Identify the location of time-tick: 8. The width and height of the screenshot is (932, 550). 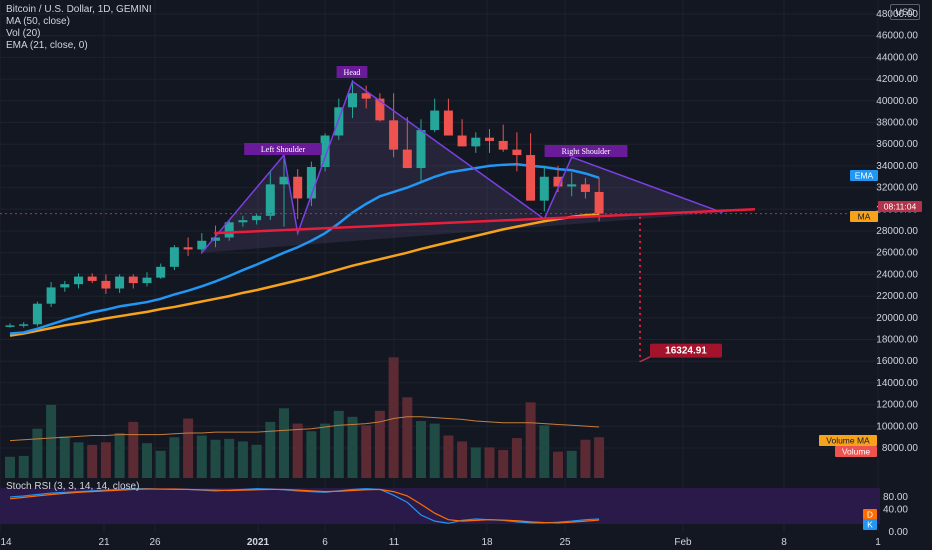
(784, 542).